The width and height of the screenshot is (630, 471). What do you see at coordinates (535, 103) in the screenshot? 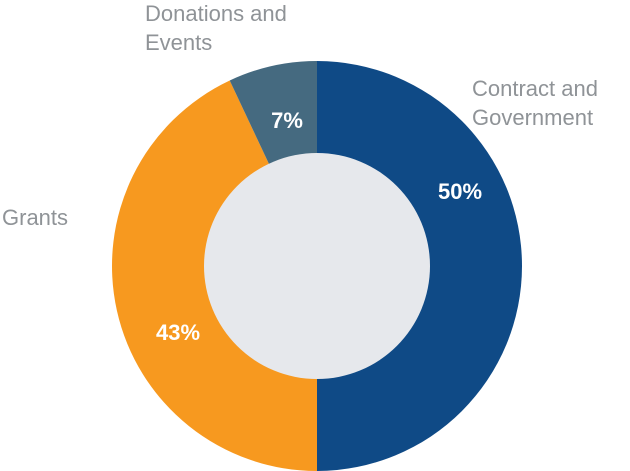
I see `slice-category-label: Contract and Government` at bounding box center [535, 103].